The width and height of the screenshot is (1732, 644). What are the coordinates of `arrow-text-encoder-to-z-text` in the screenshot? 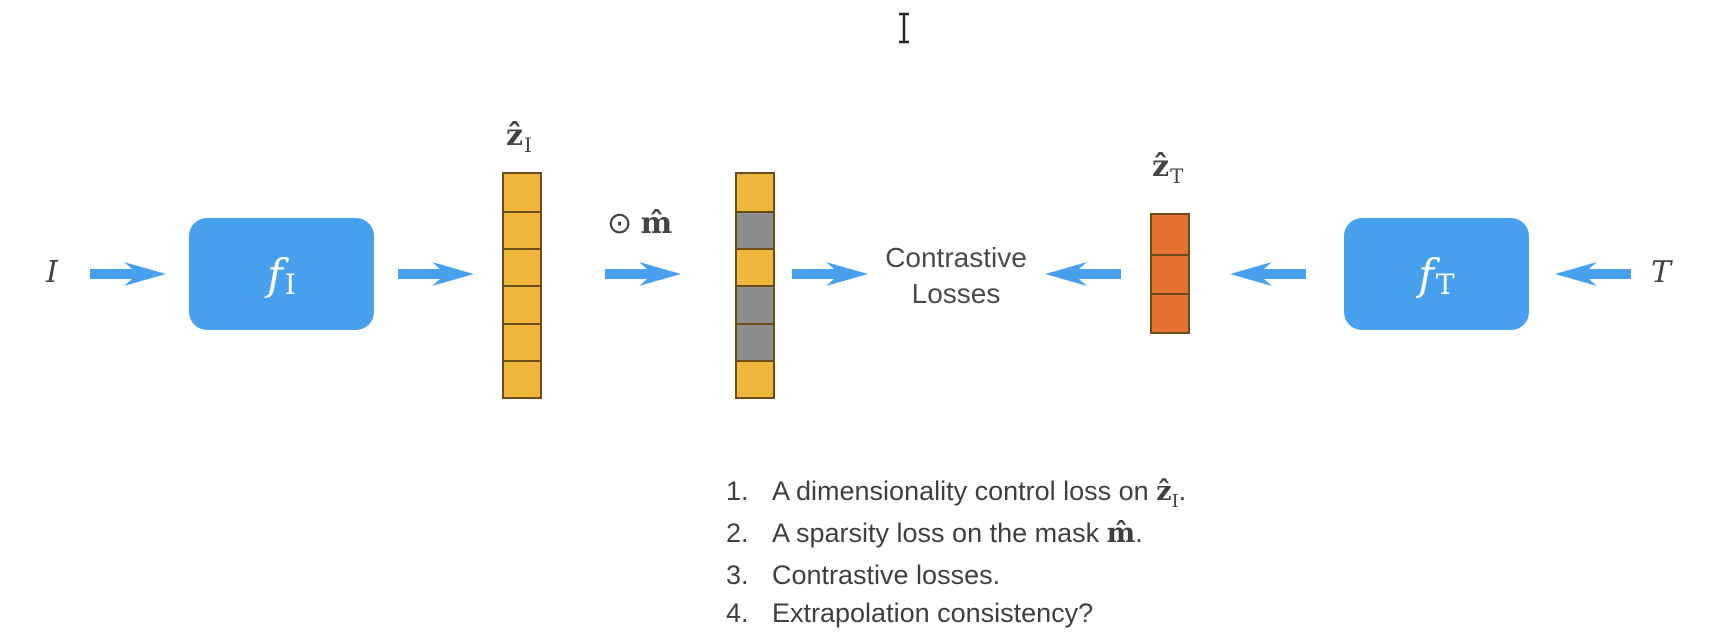 It's located at (1268, 274).